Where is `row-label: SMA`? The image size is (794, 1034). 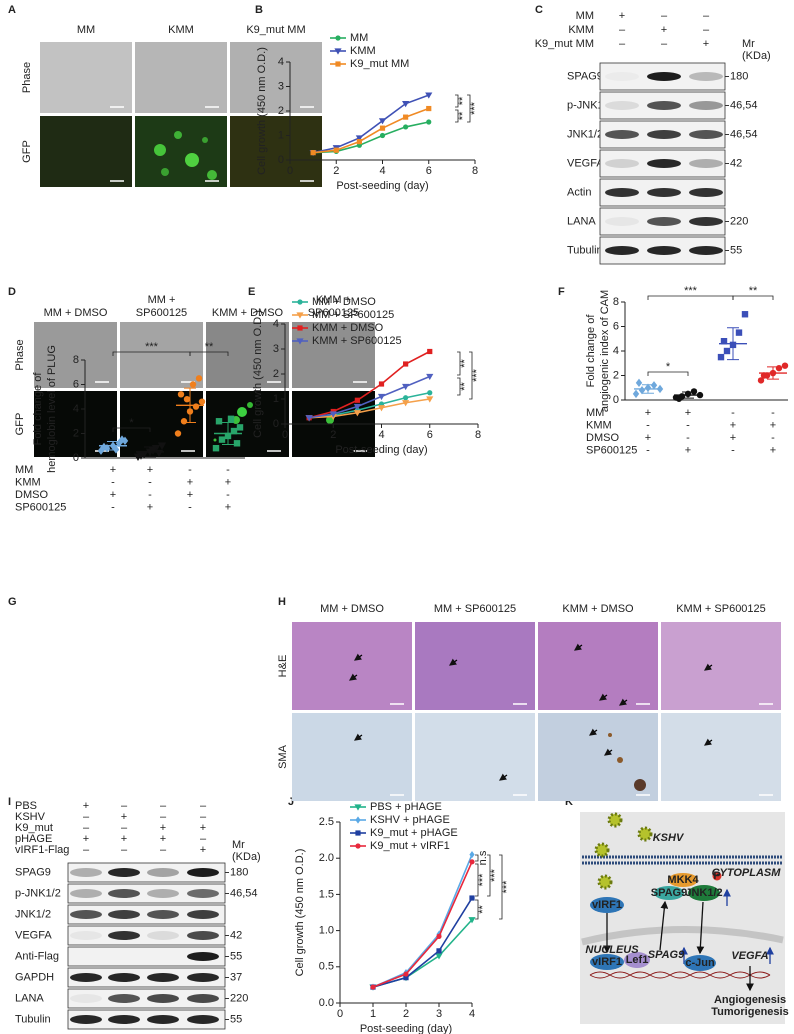
row-label: SMA is located at coordinates (283, 756).